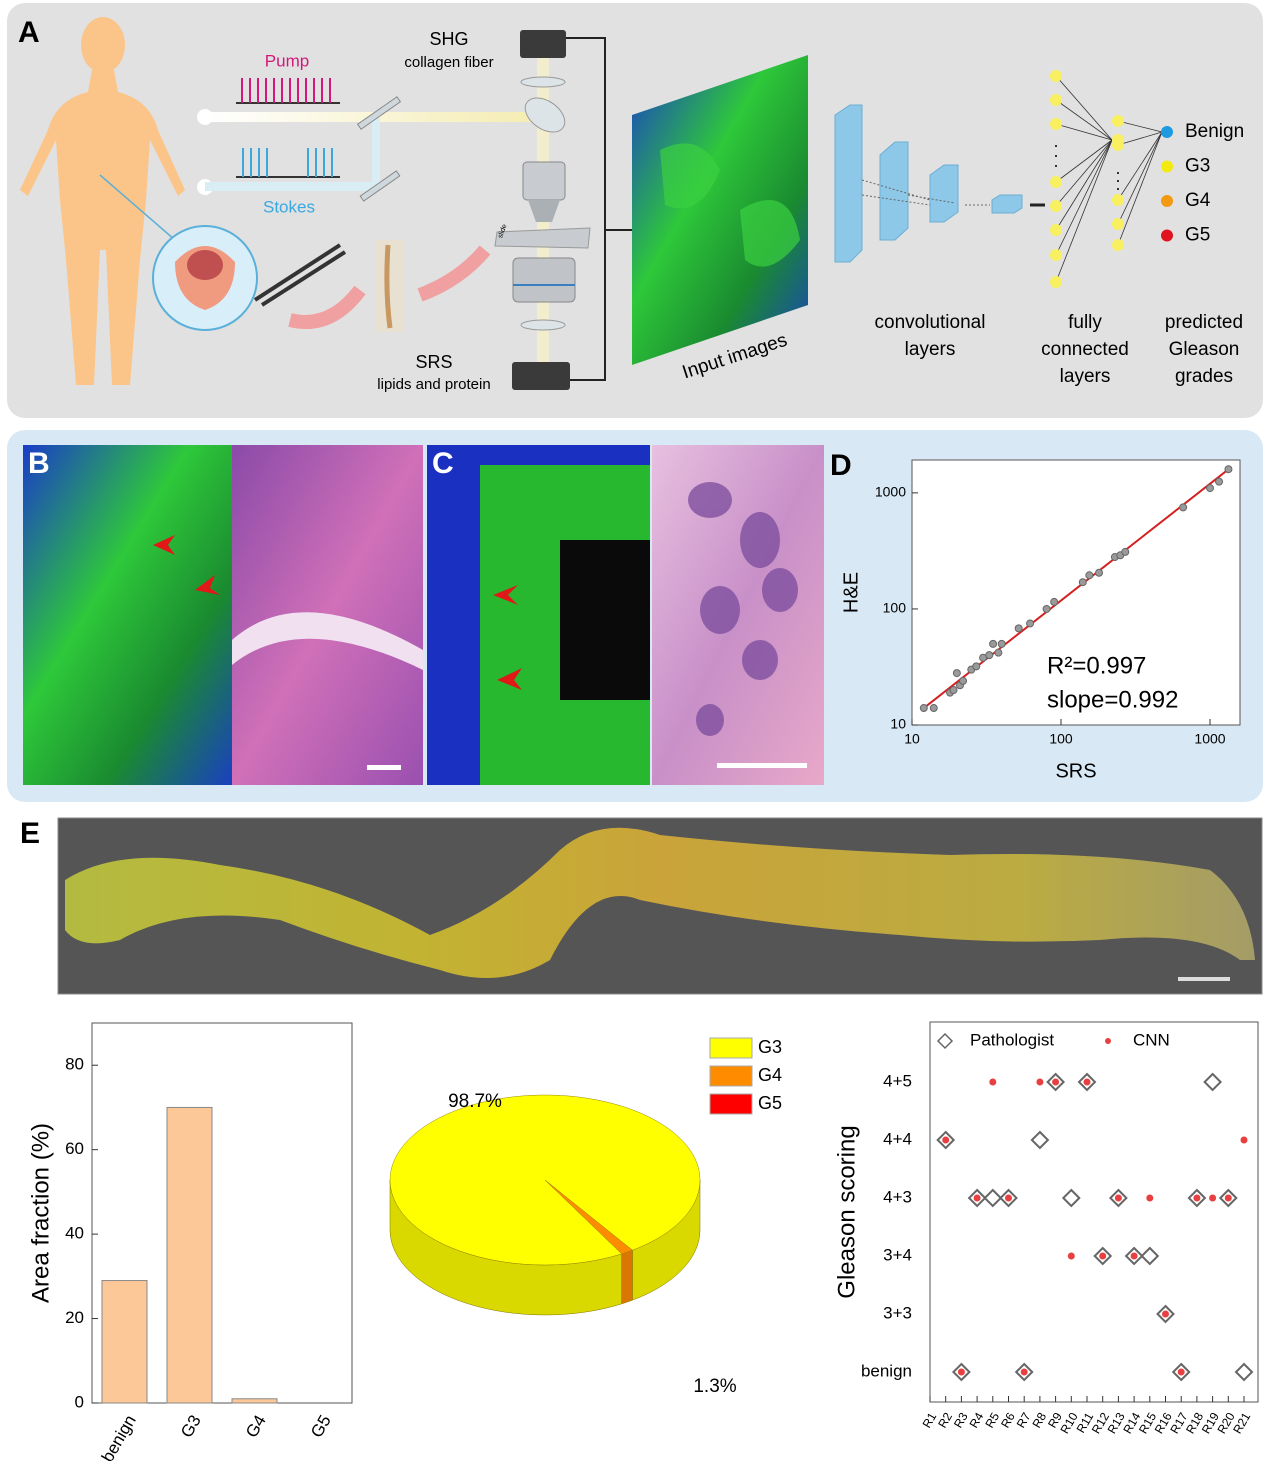 The height and width of the screenshot is (1461, 1270). What do you see at coordinates (74, 1317) in the screenshot?
I see `y-tick-label: 20` at bounding box center [74, 1317].